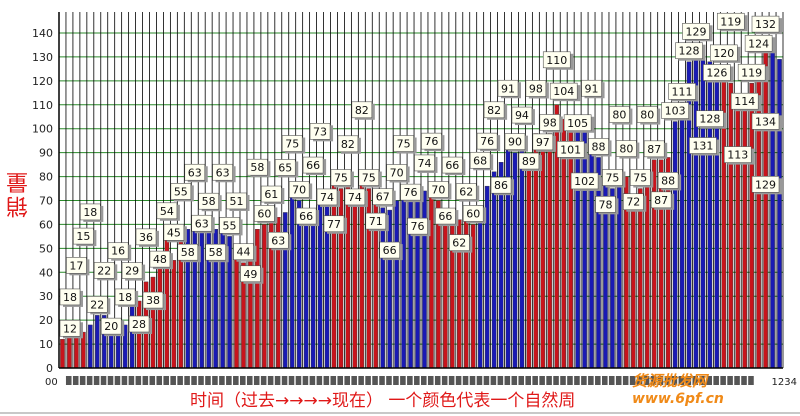 The width and height of the screenshot is (800, 416). What do you see at coordinates (42, 33) in the screenshot?
I see `y-tick-label: 140` at bounding box center [42, 33].